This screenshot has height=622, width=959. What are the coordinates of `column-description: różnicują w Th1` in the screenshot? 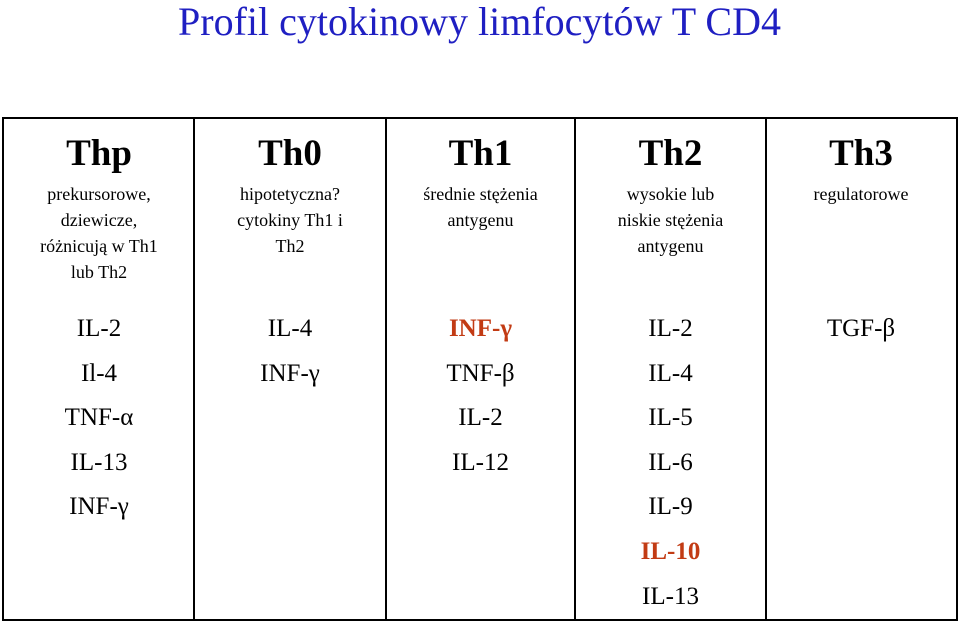 It's located at (99, 246).